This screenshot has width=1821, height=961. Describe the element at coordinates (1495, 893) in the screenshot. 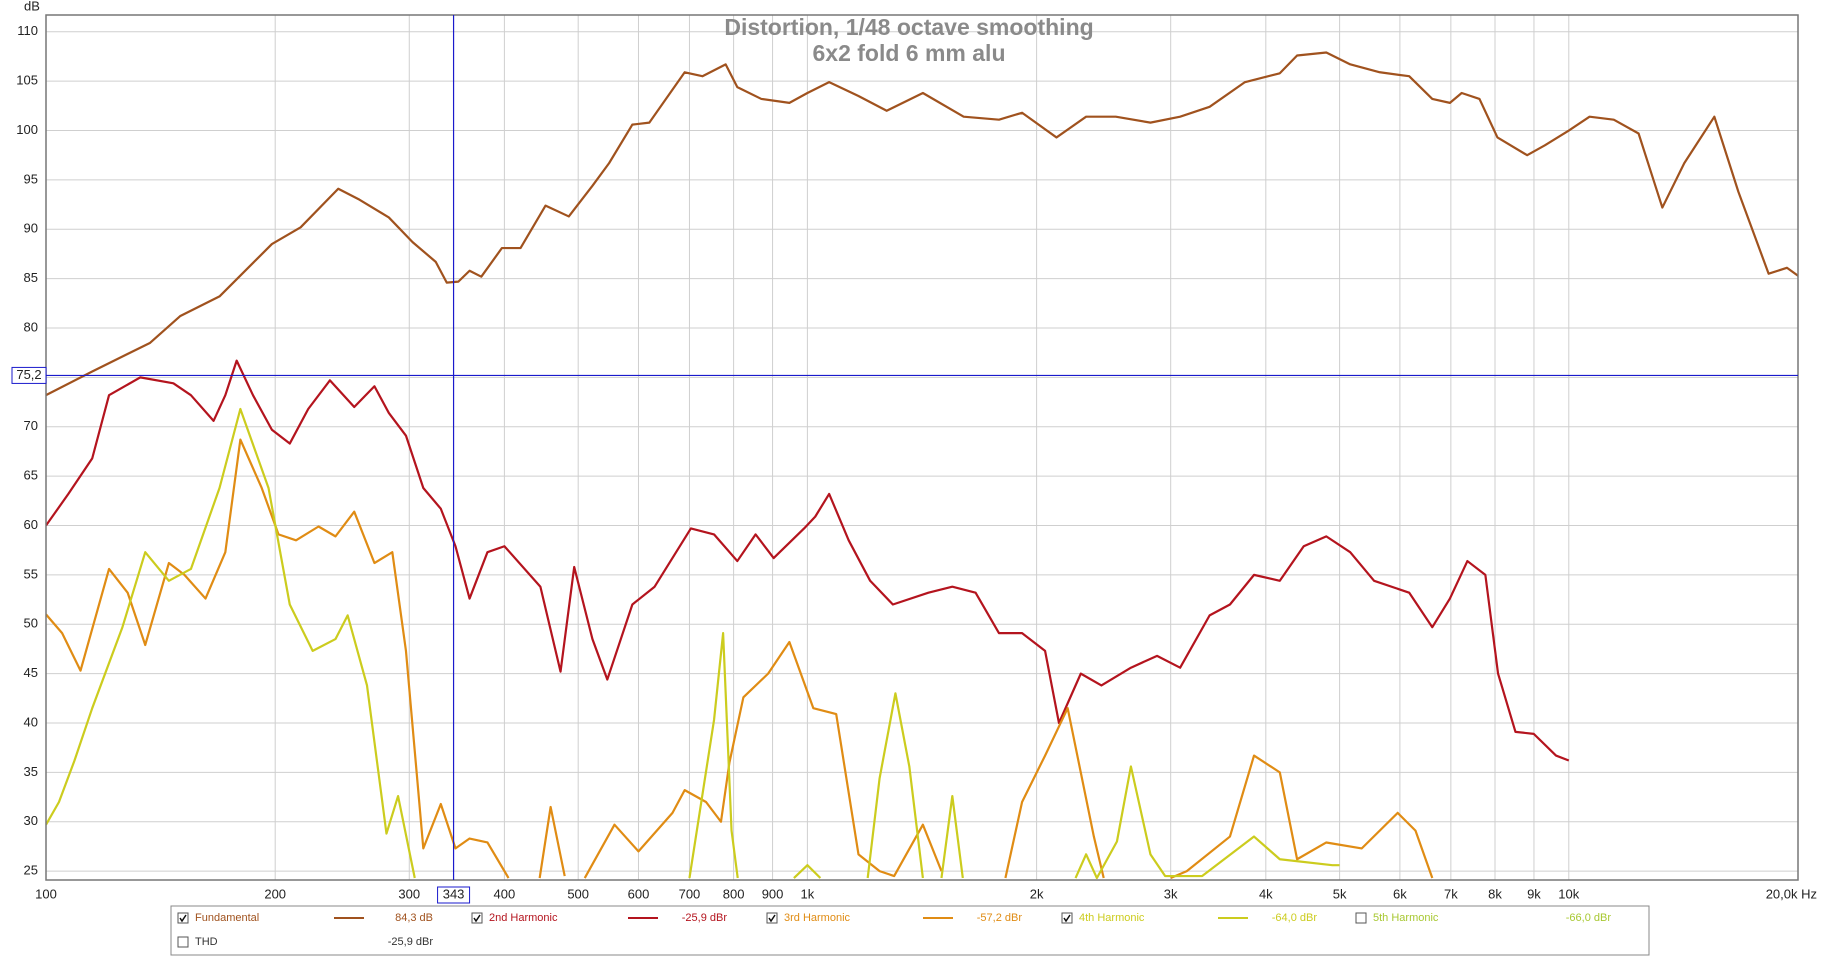

I see `x-tick-label: 8k` at that location.